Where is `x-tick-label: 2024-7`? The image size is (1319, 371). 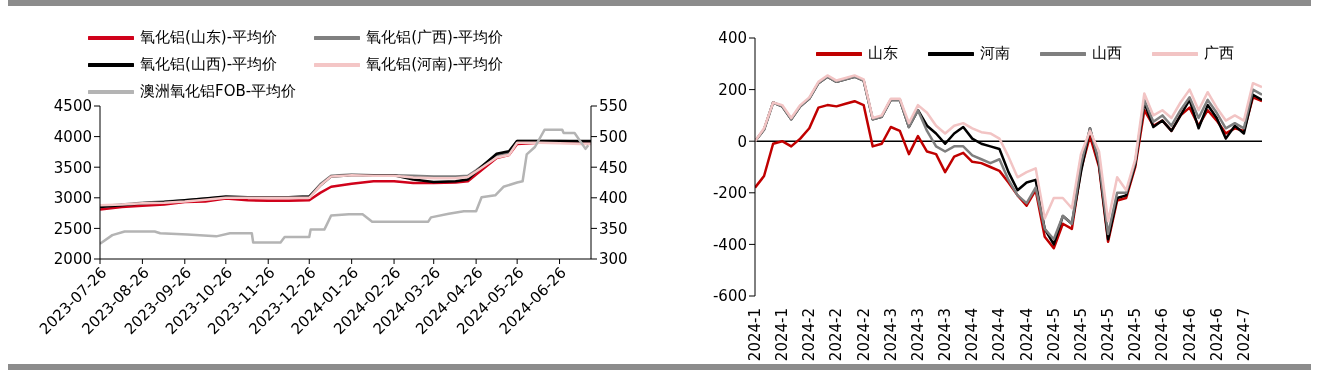 x-tick-label: 2024-7 is located at coordinates (1243, 335).